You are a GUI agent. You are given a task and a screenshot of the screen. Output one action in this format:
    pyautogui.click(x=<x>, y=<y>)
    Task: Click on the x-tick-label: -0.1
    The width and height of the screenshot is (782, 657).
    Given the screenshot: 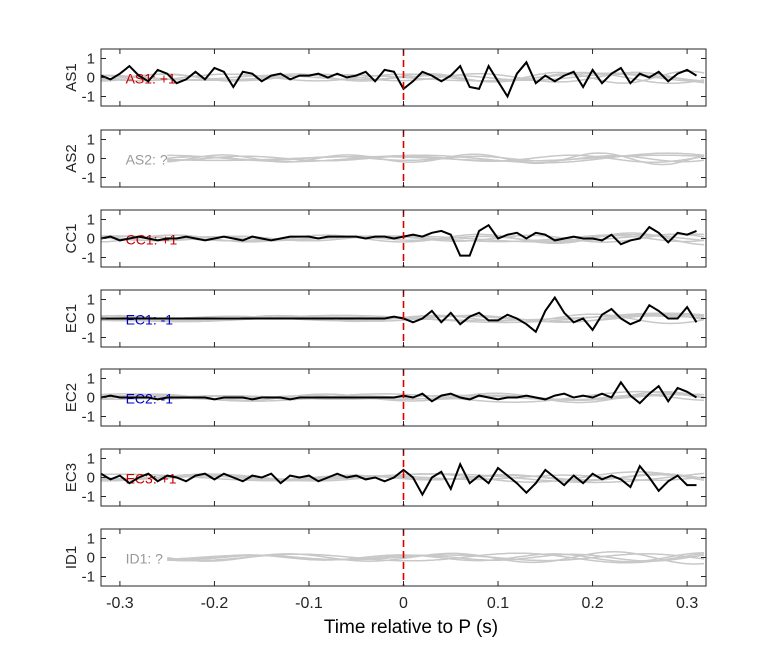 What is the action you would take?
    pyautogui.click(x=309, y=603)
    